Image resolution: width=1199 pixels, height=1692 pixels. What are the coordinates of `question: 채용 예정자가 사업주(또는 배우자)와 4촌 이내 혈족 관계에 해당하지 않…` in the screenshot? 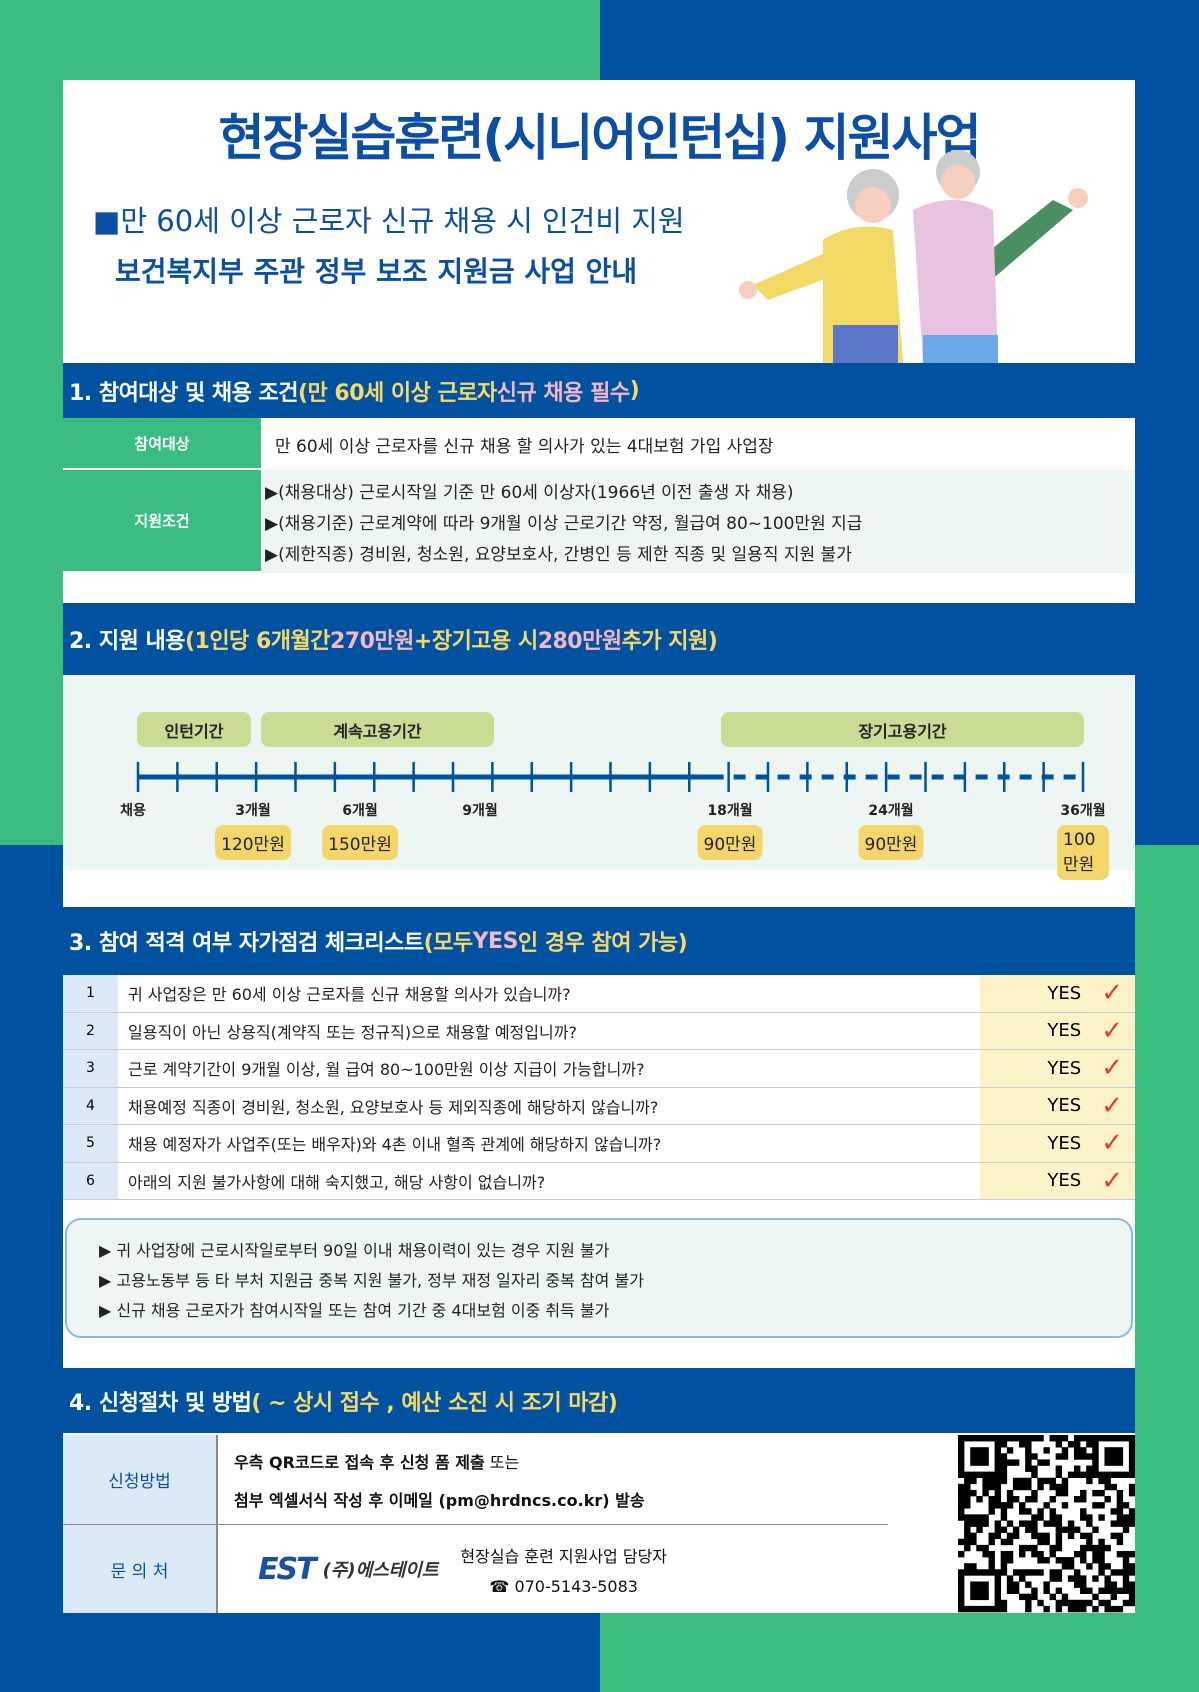 It's located at (395, 1145).